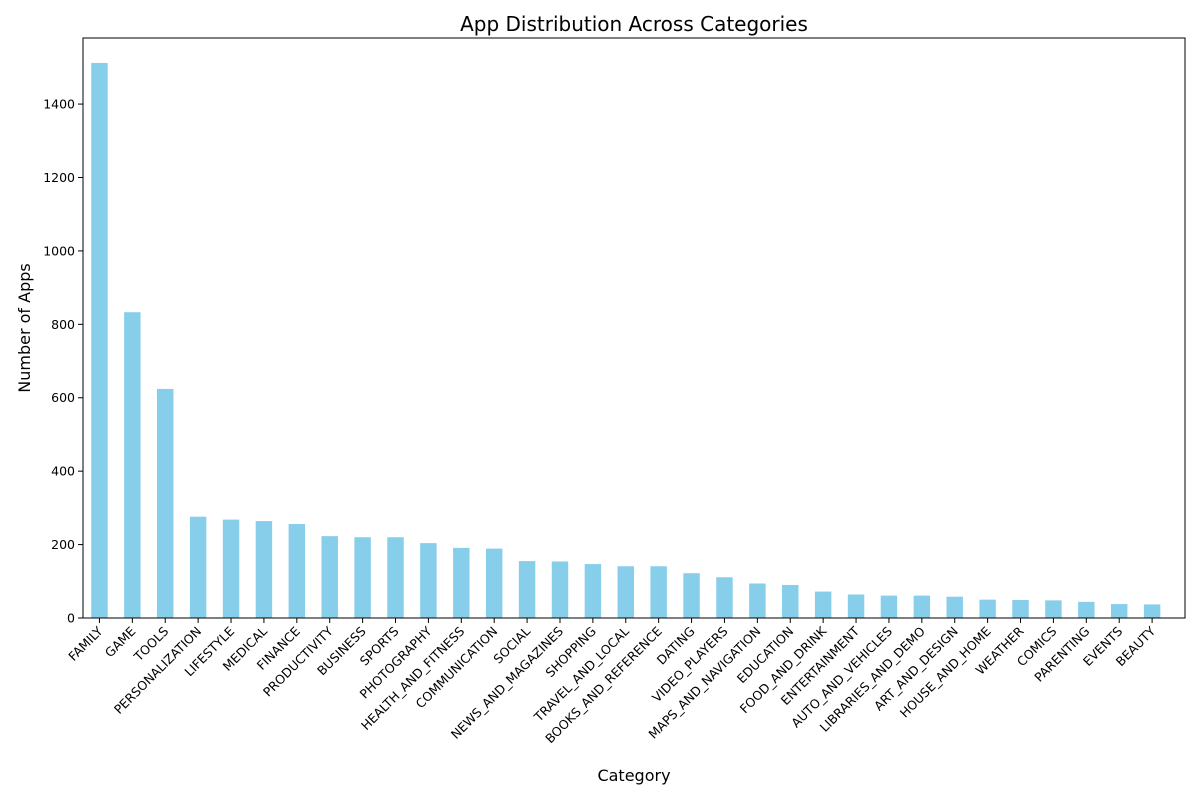 This screenshot has width=1200, height=800. I want to click on y-tick-label: 400, so click(63, 471).